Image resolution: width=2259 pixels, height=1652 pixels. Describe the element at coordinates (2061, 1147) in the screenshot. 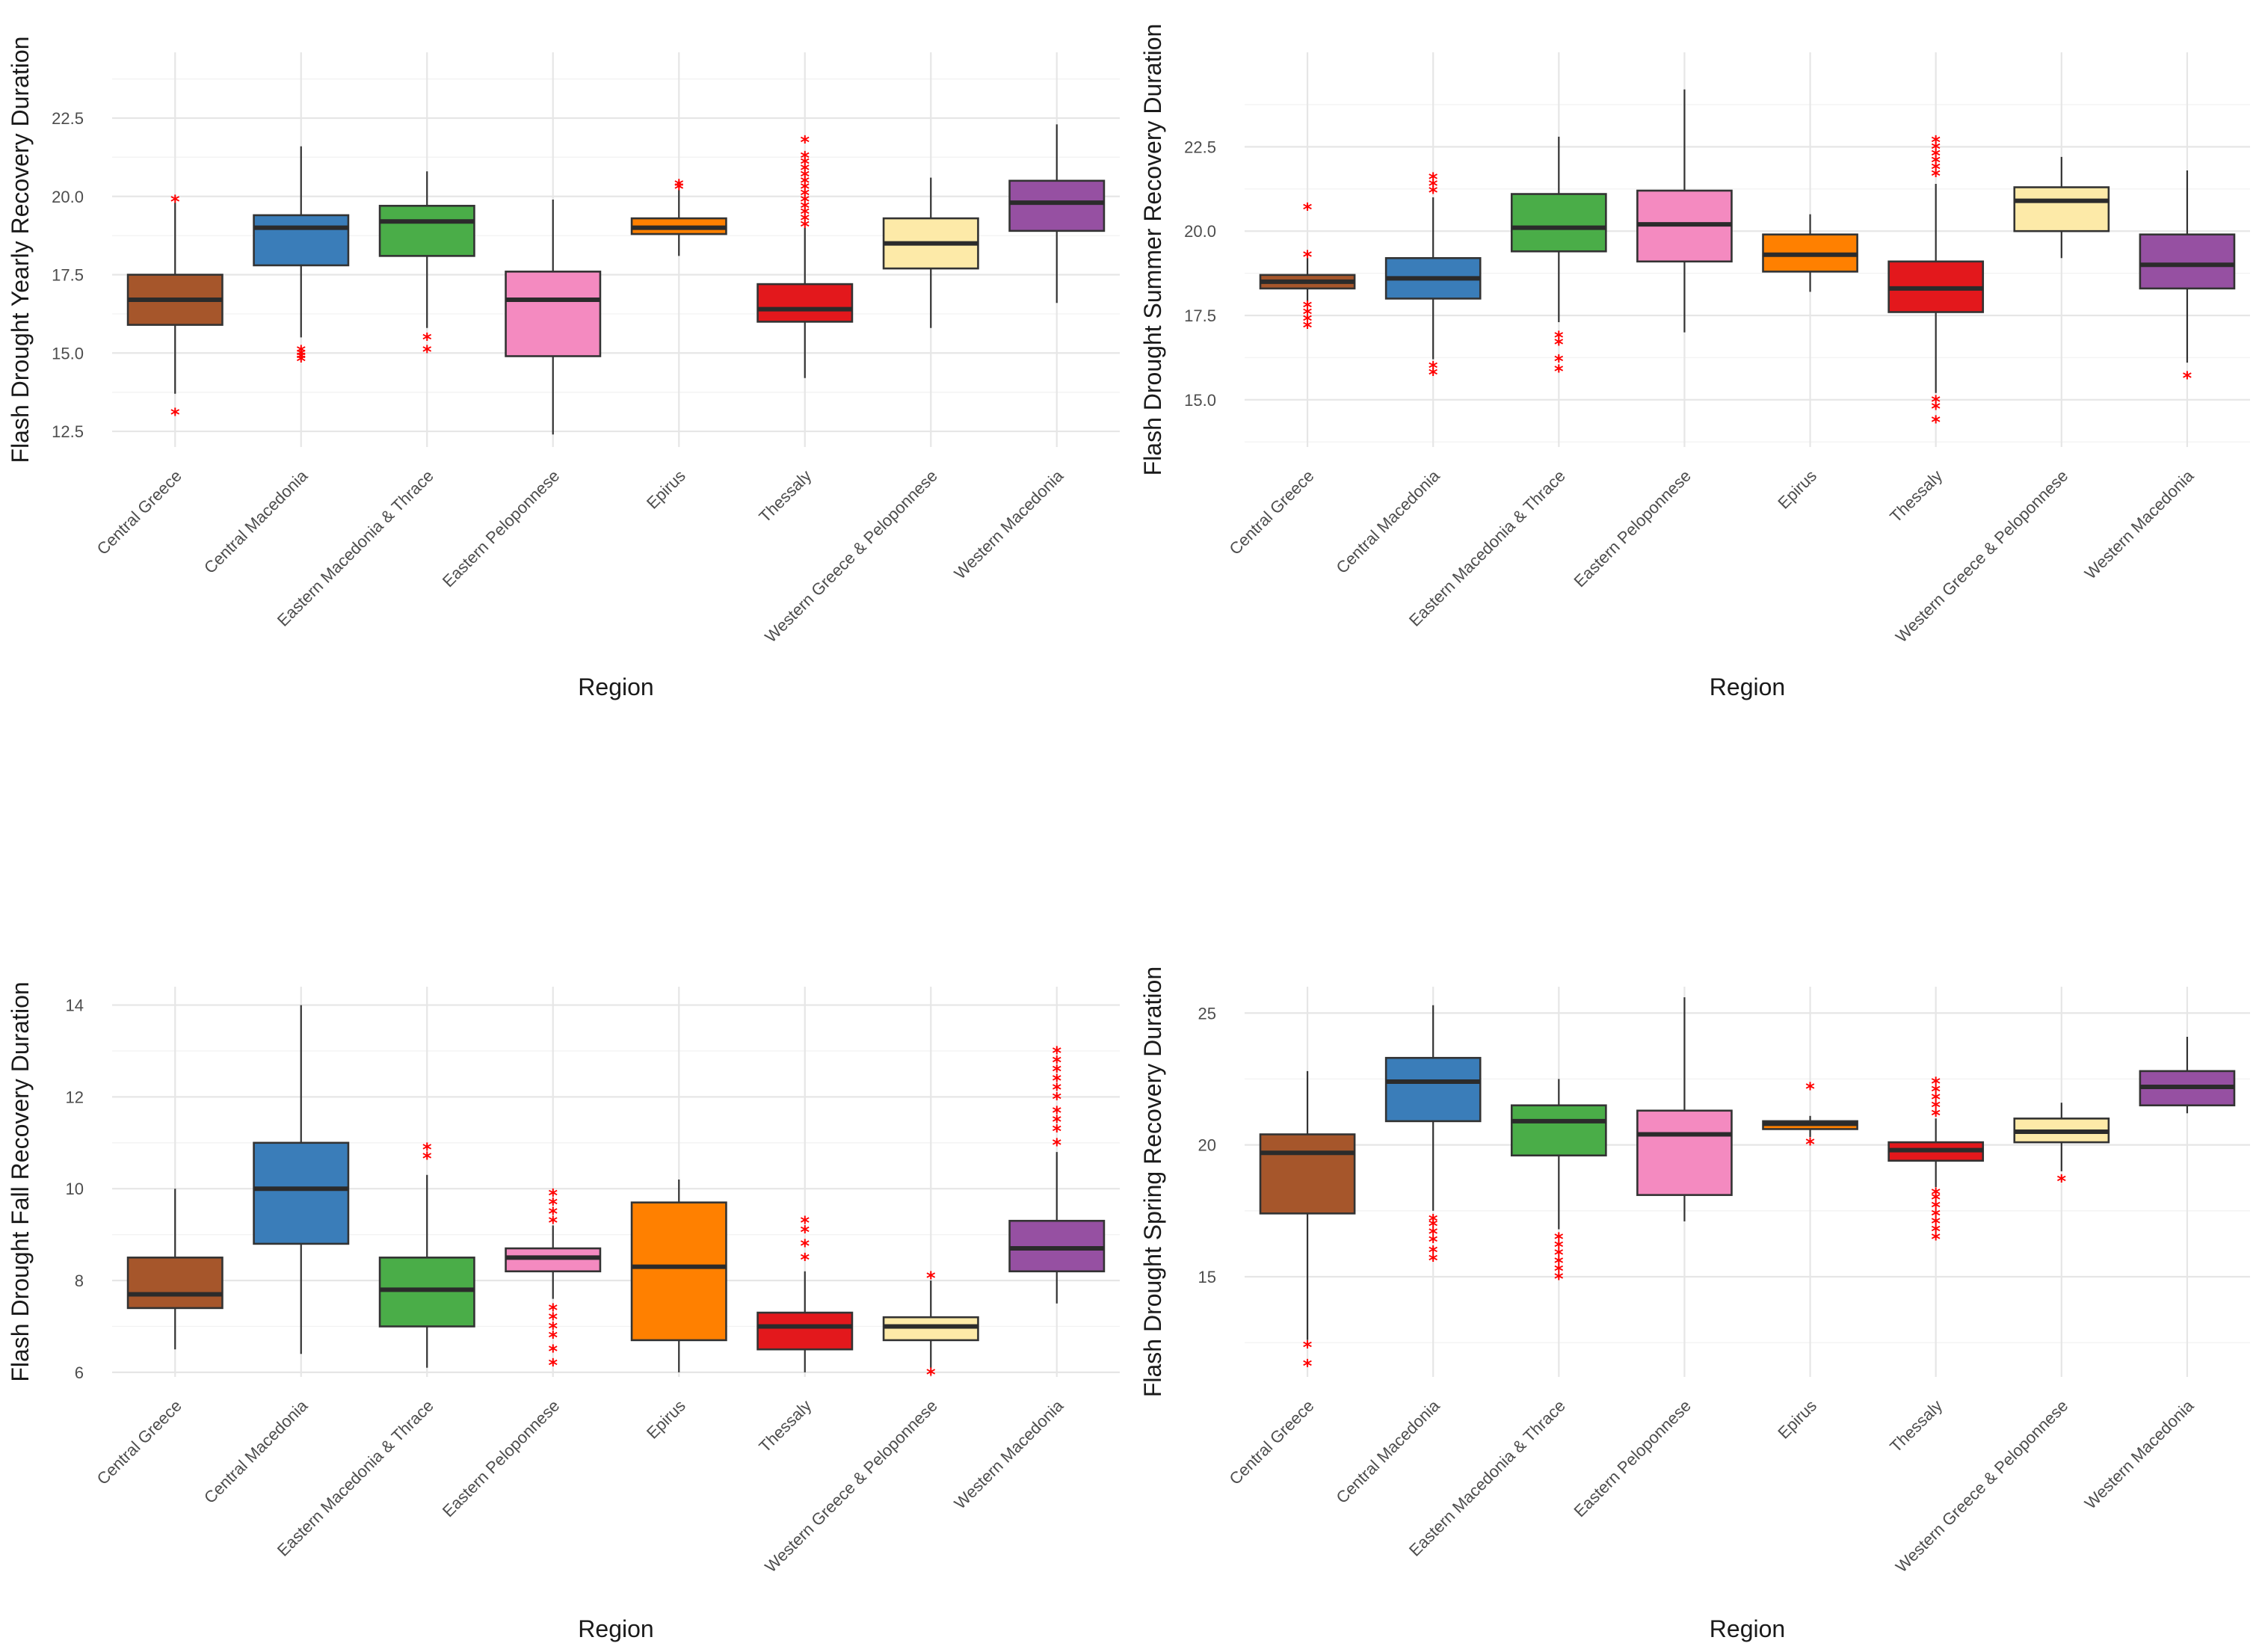

I see `box-western-greece-peloponnese: *` at that location.